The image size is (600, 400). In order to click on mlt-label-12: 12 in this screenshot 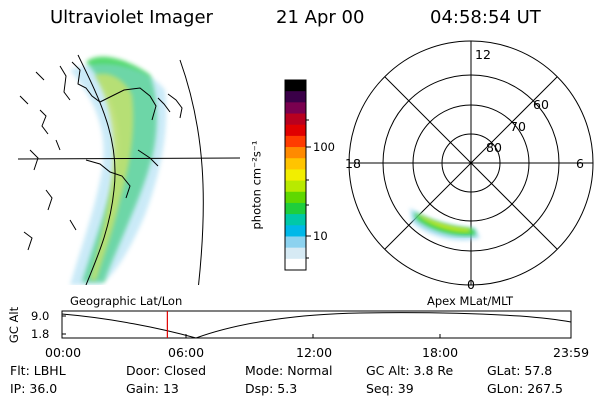, I will do `click(483, 54)`.